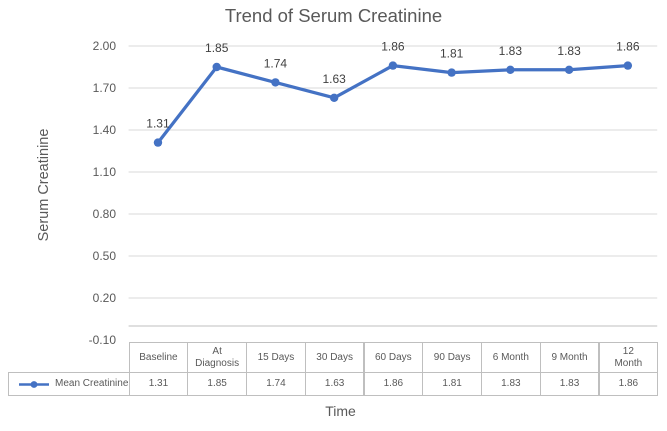  I want to click on series-marker-icon, so click(34, 384).